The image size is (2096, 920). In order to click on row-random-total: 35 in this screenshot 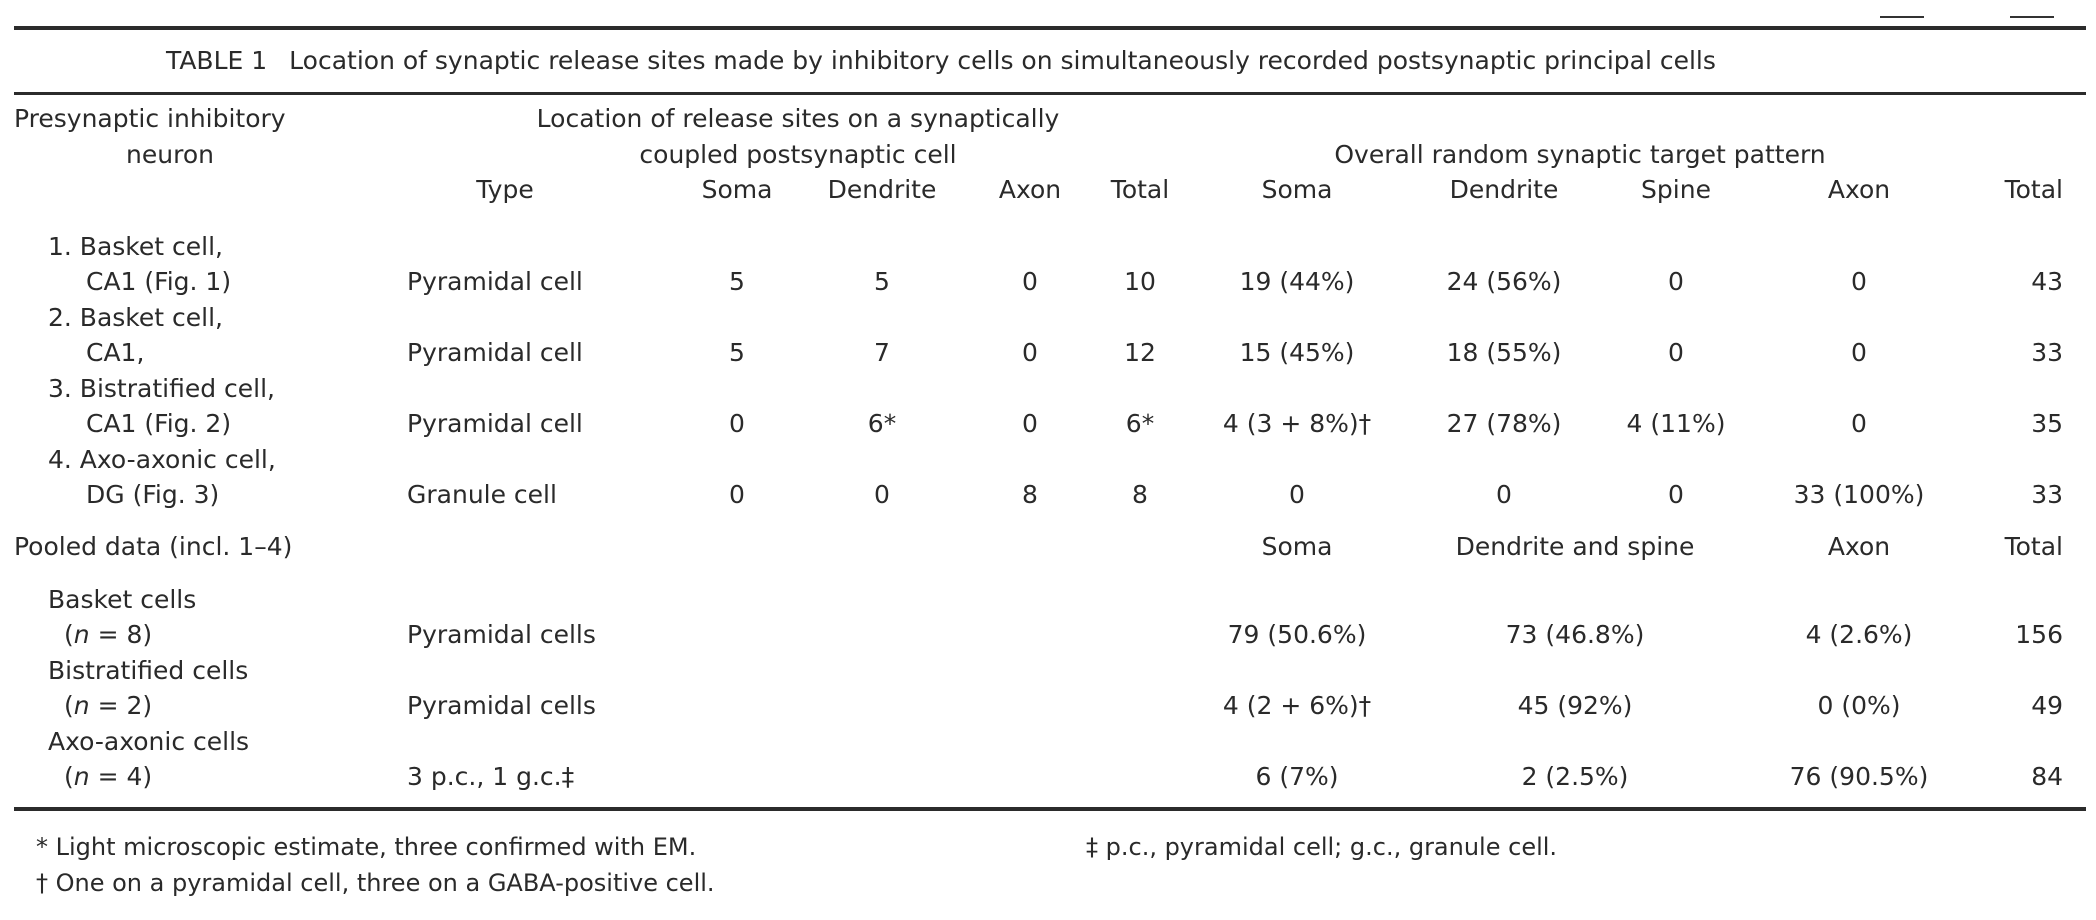, I will do `click(2047, 423)`.